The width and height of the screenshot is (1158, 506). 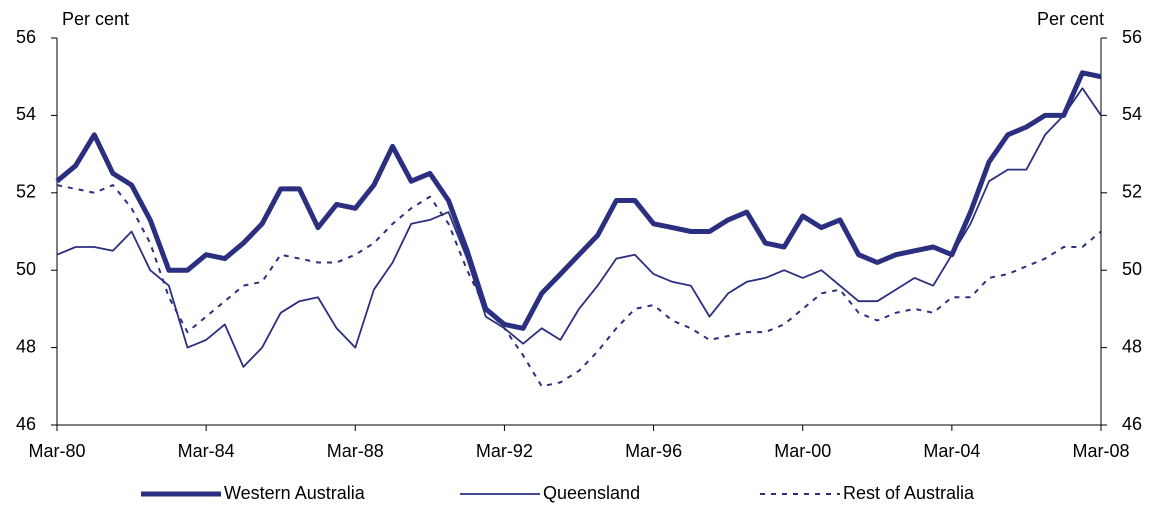 What do you see at coordinates (1132, 346) in the screenshot?
I see `y2-tick-label: 48` at bounding box center [1132, 346].